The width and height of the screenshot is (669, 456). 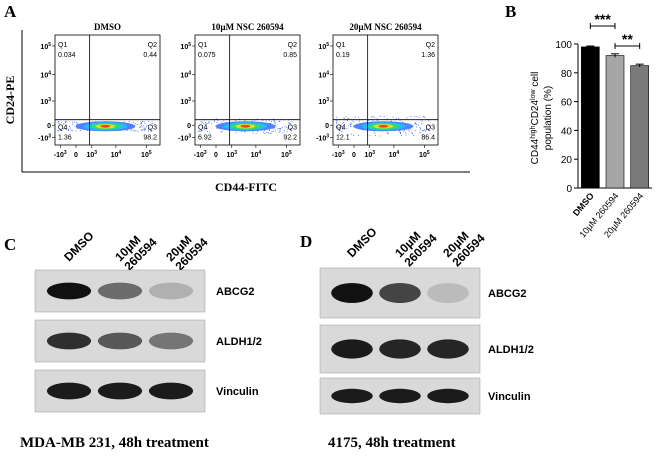 What do you see at coordinates (383, 126) in the screenshot?
I see `density` at bounding box center [383, 126].